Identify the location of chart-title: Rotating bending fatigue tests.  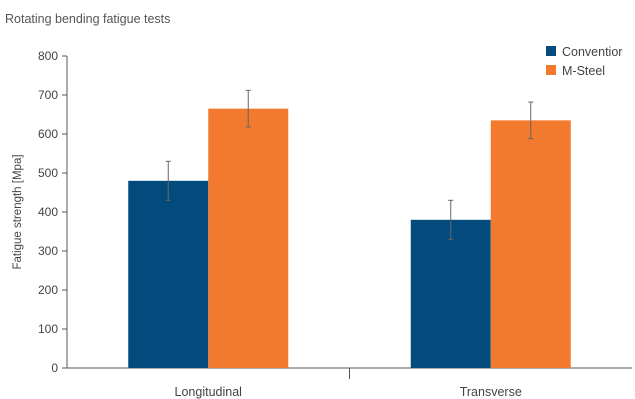
(88, 19).